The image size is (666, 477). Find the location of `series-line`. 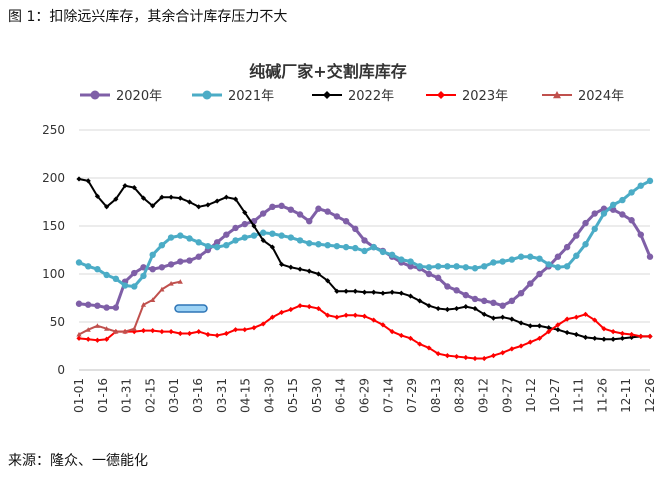

series-line is located at coordinates (129, 308).